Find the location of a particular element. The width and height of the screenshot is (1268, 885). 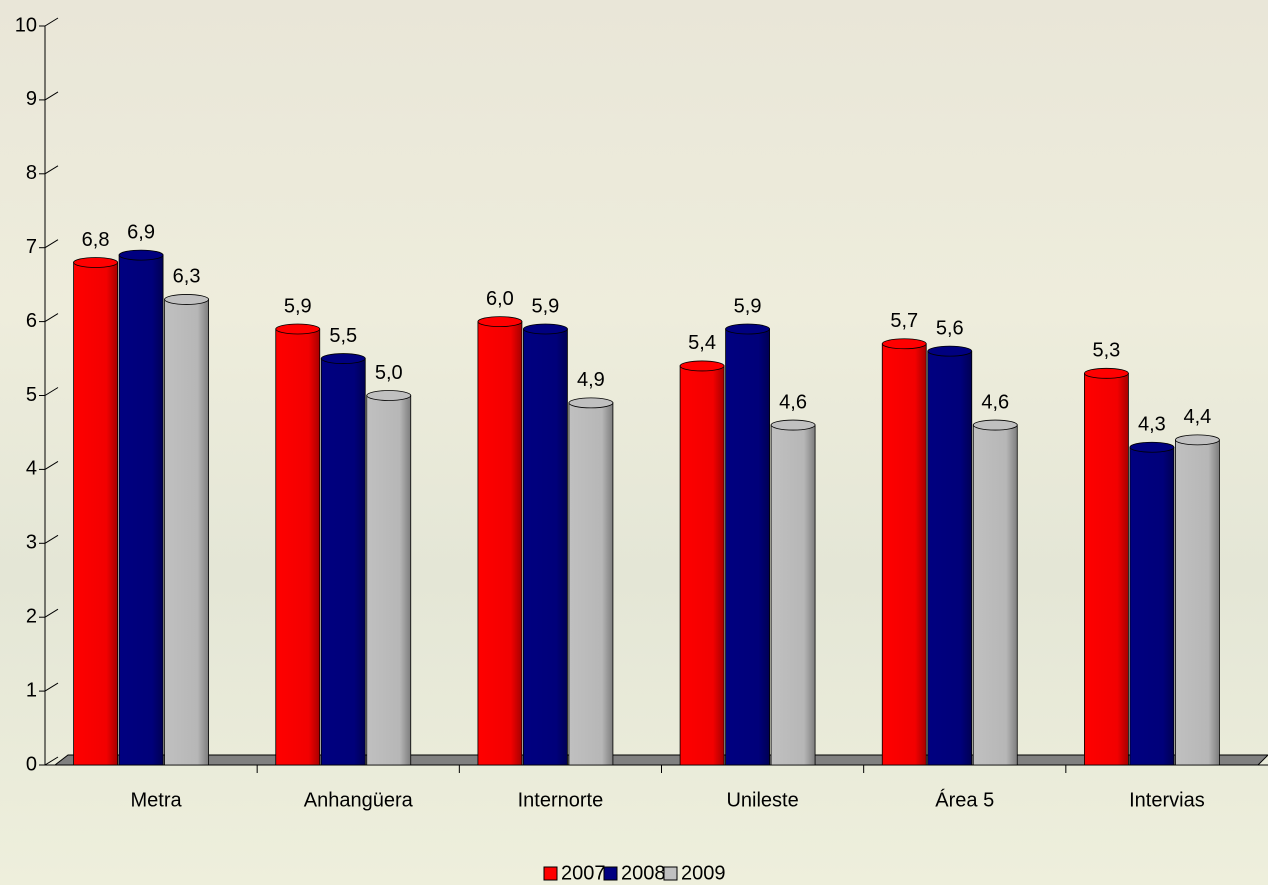

y-tick-label: 6 is located at coordinates (31, 321).